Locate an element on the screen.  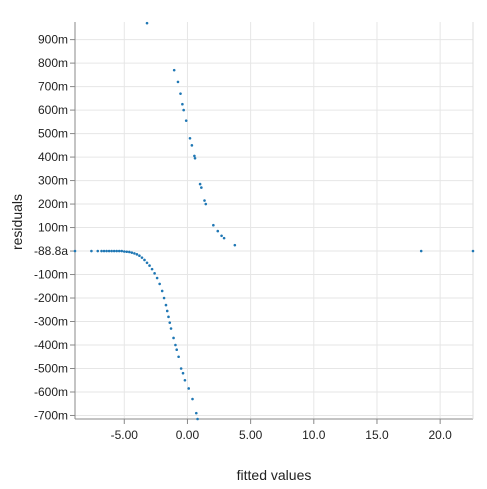
y-tick-label: -300m is located at coordinates (51, 322).